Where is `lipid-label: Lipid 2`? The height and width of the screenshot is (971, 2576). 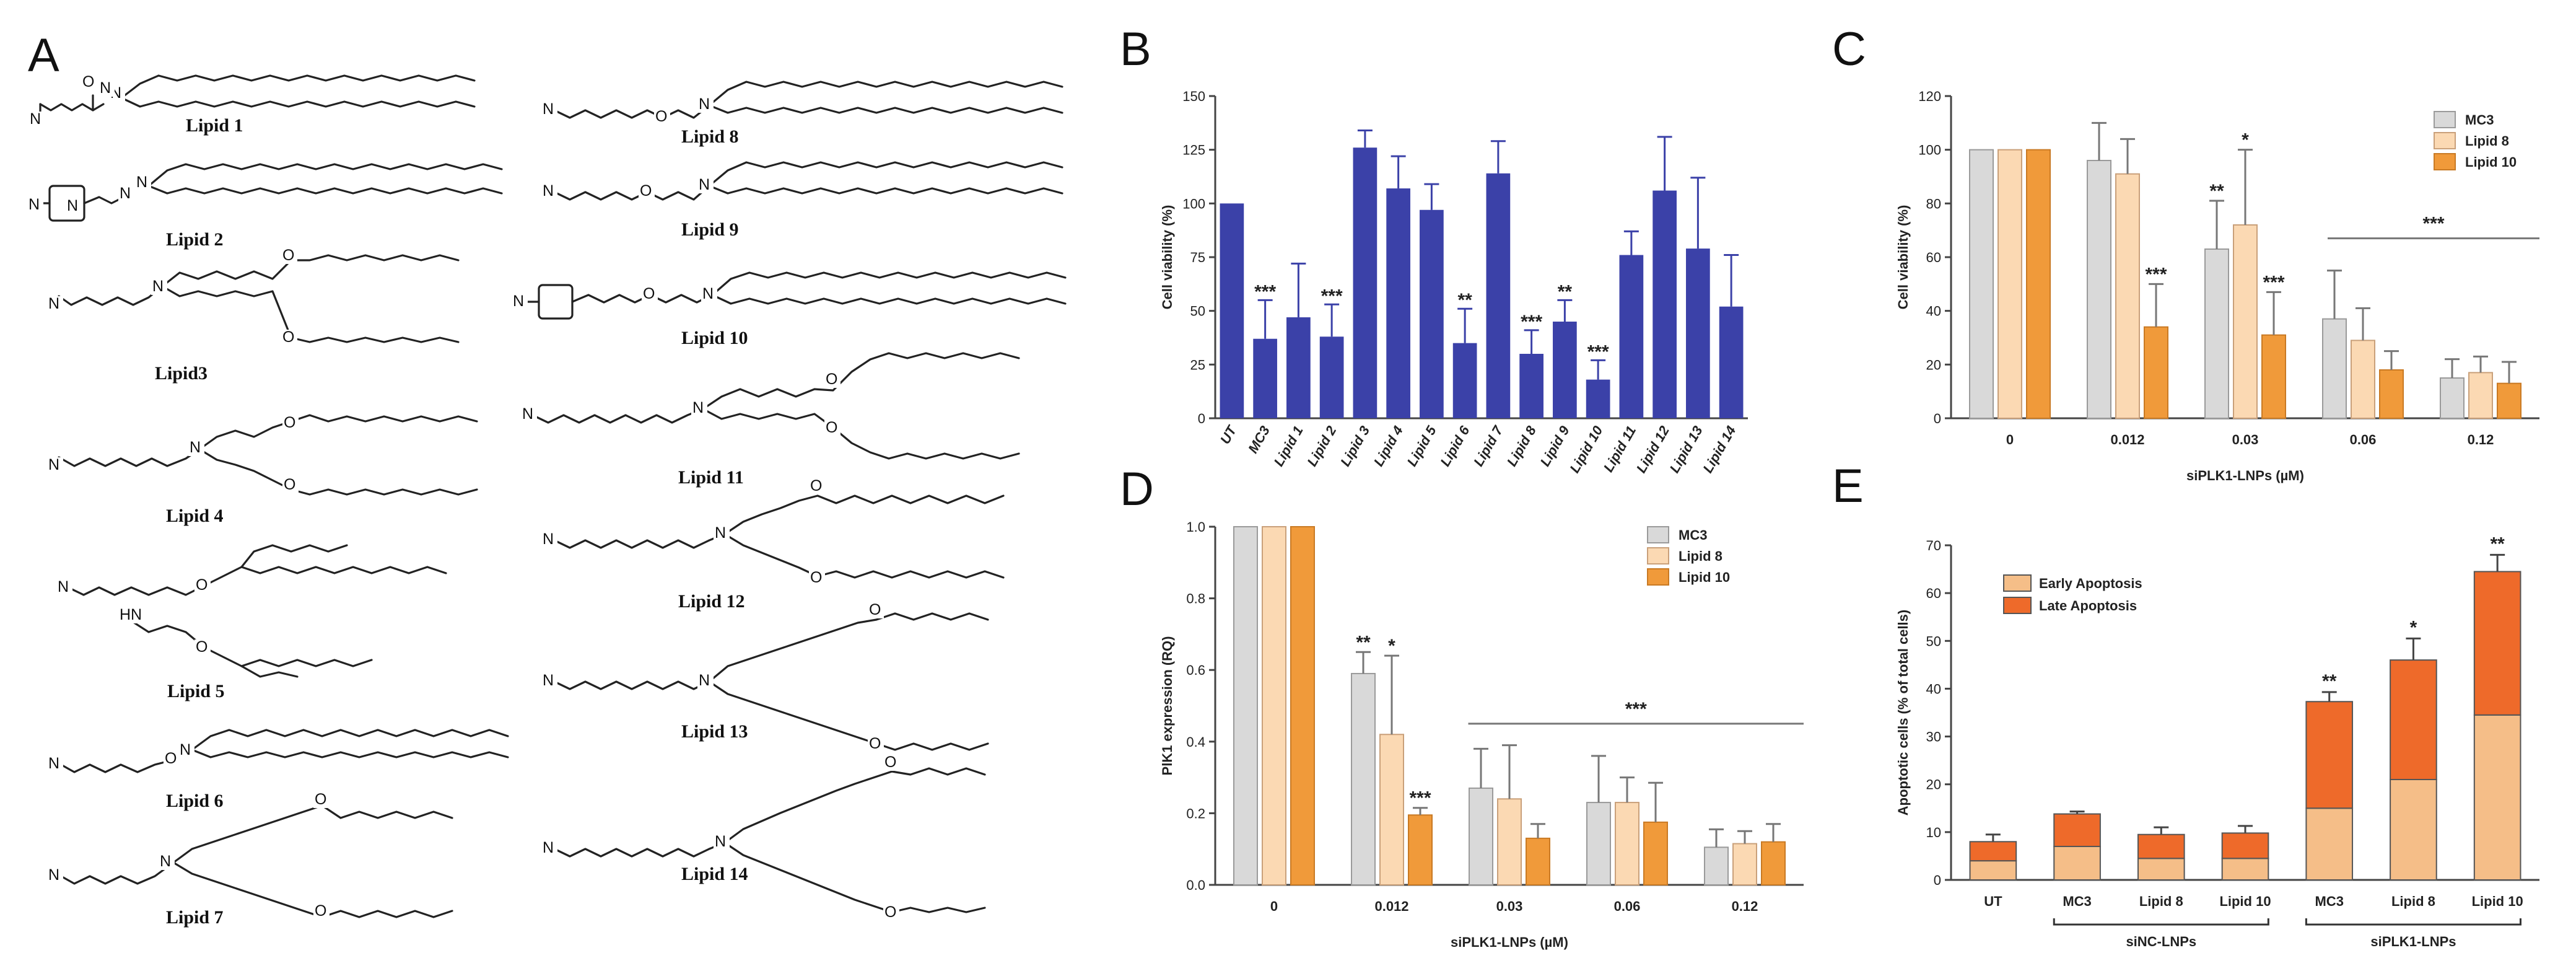
lipid-label: Lipid 2 is located at coordinates (195, 239).